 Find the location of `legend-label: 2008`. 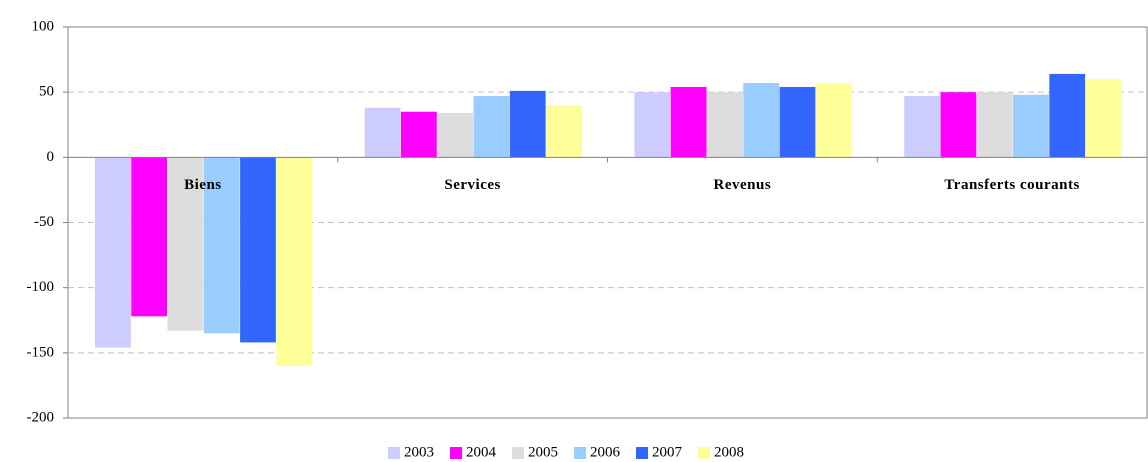

legend-label: 2008 is located at coordinates (729, 452).